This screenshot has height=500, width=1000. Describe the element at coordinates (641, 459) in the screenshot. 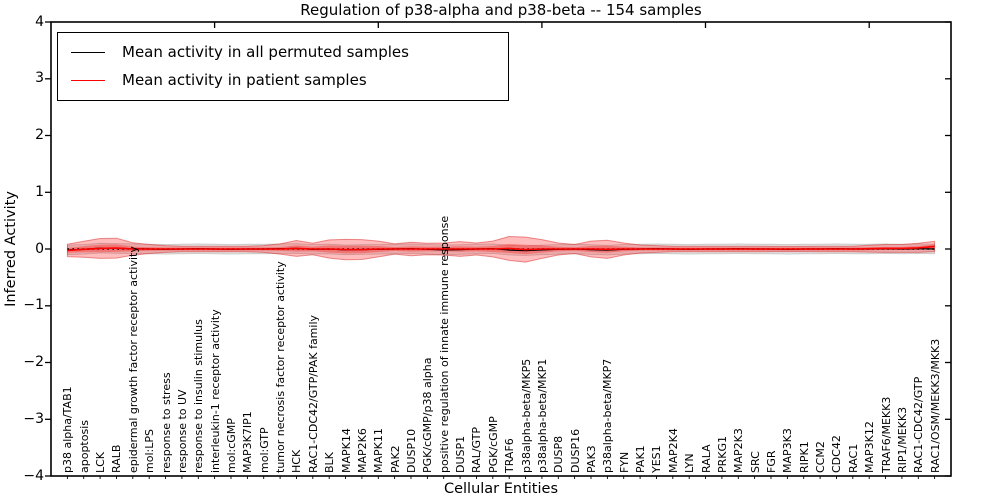

I see `x-tick-label: PAK1` at that location.